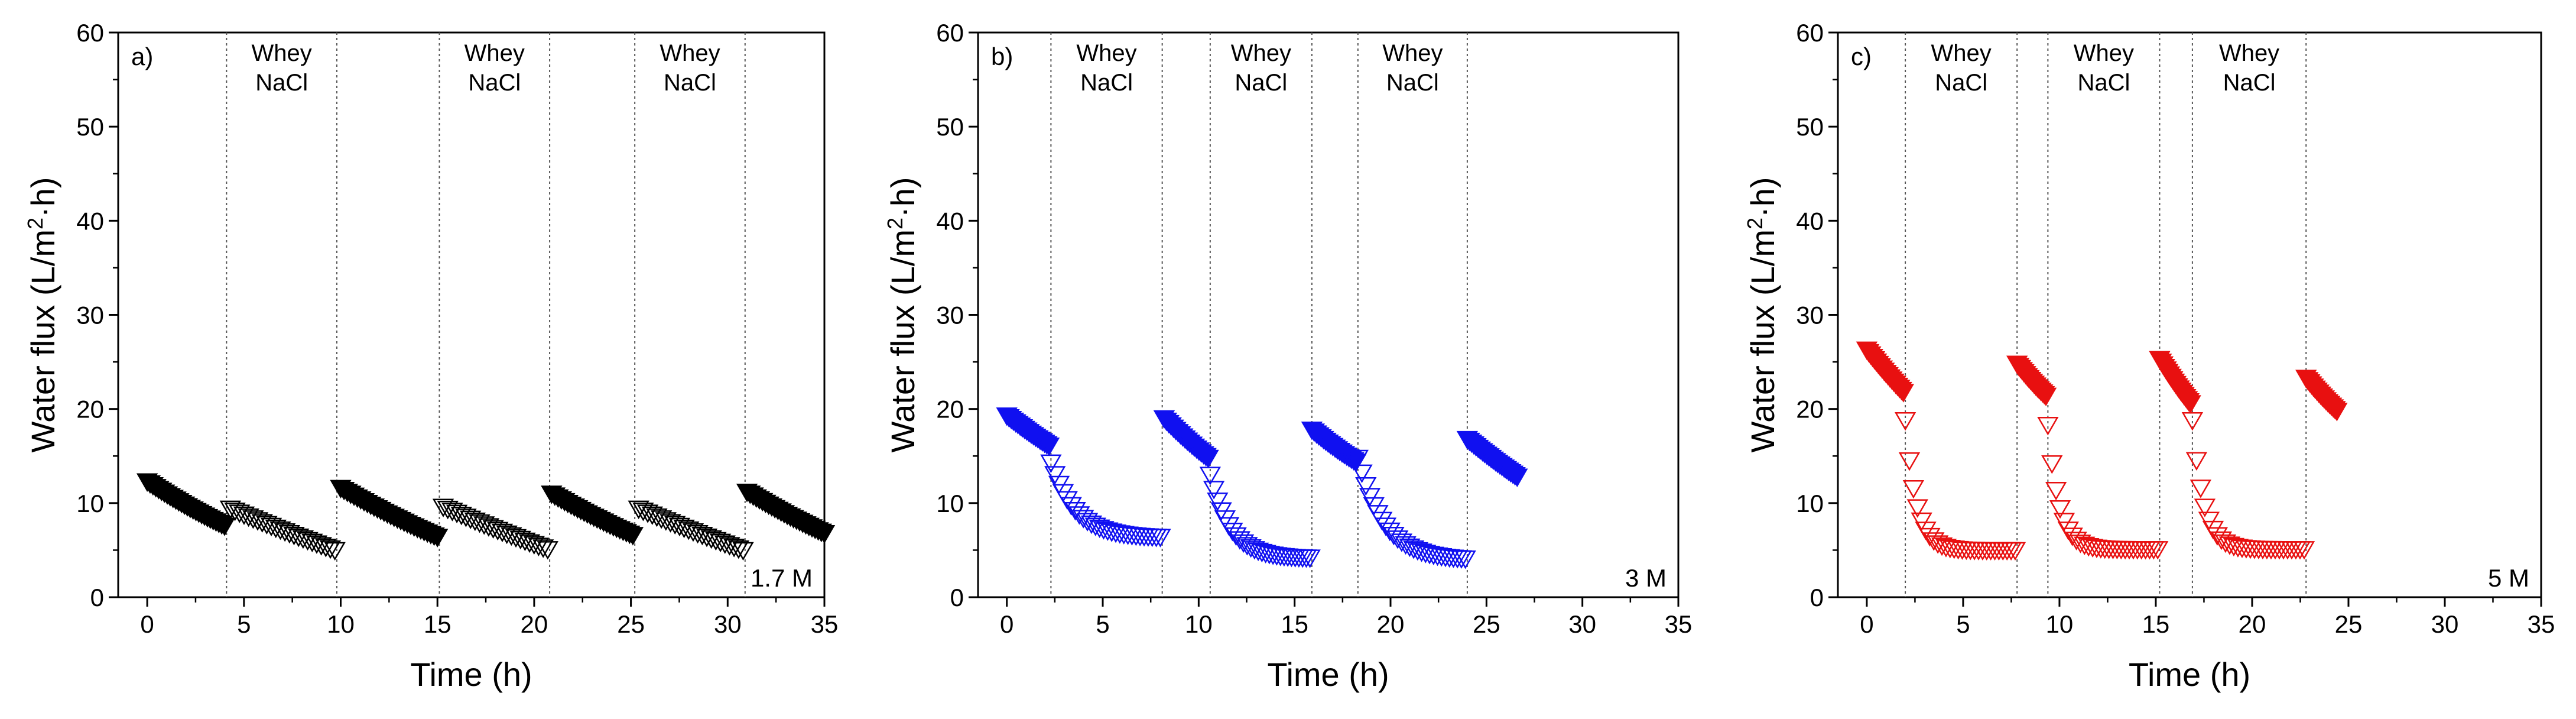 Image resolution: width=2576 pixels, height=719 pixels. I want to click on panel-a-y-title-sup: 2, so click(35, 224).